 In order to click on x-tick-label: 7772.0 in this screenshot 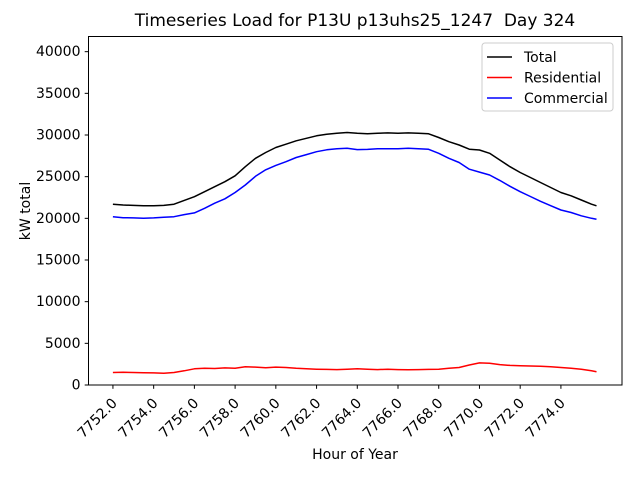, I will do `click(505, 419)`.